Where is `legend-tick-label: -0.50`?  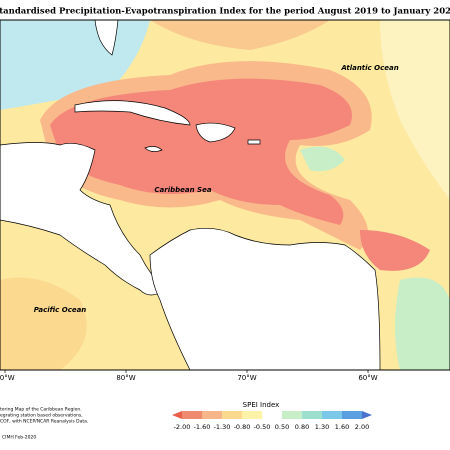 legend-tick-label: -0.50 is located at coordinates (262, 427).